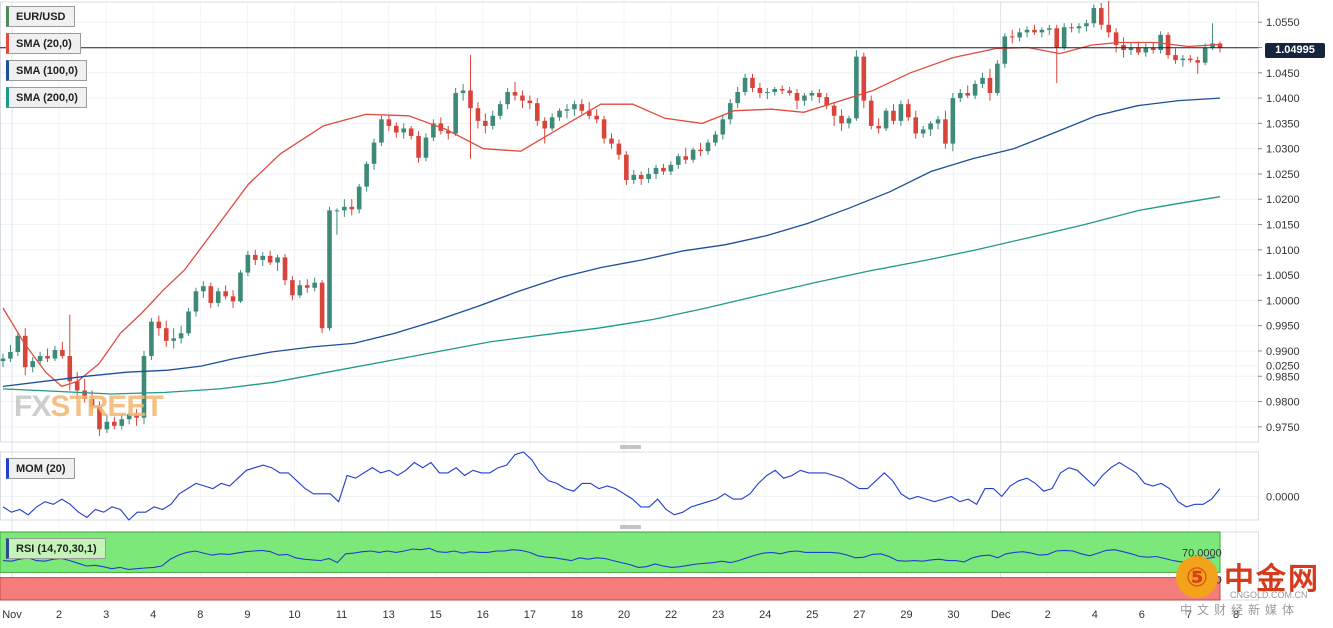 This screenshot has width=1333, height=628. I want to click on cngold-logo-name: 中金网, so click(1272, 579).